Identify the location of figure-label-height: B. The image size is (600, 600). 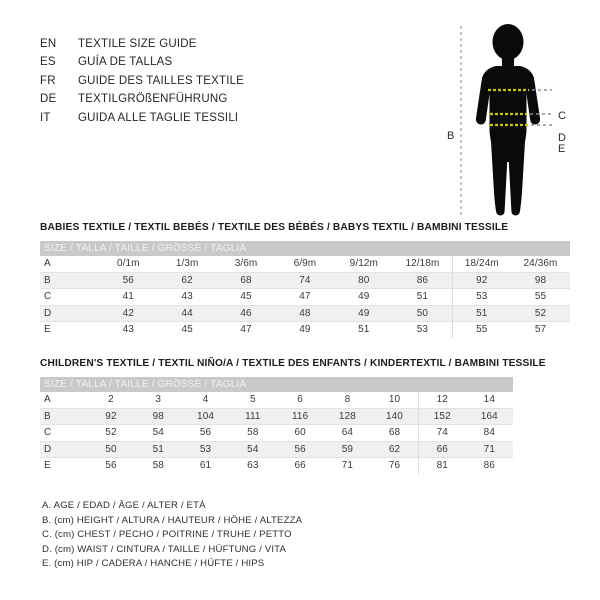
(451, 136).